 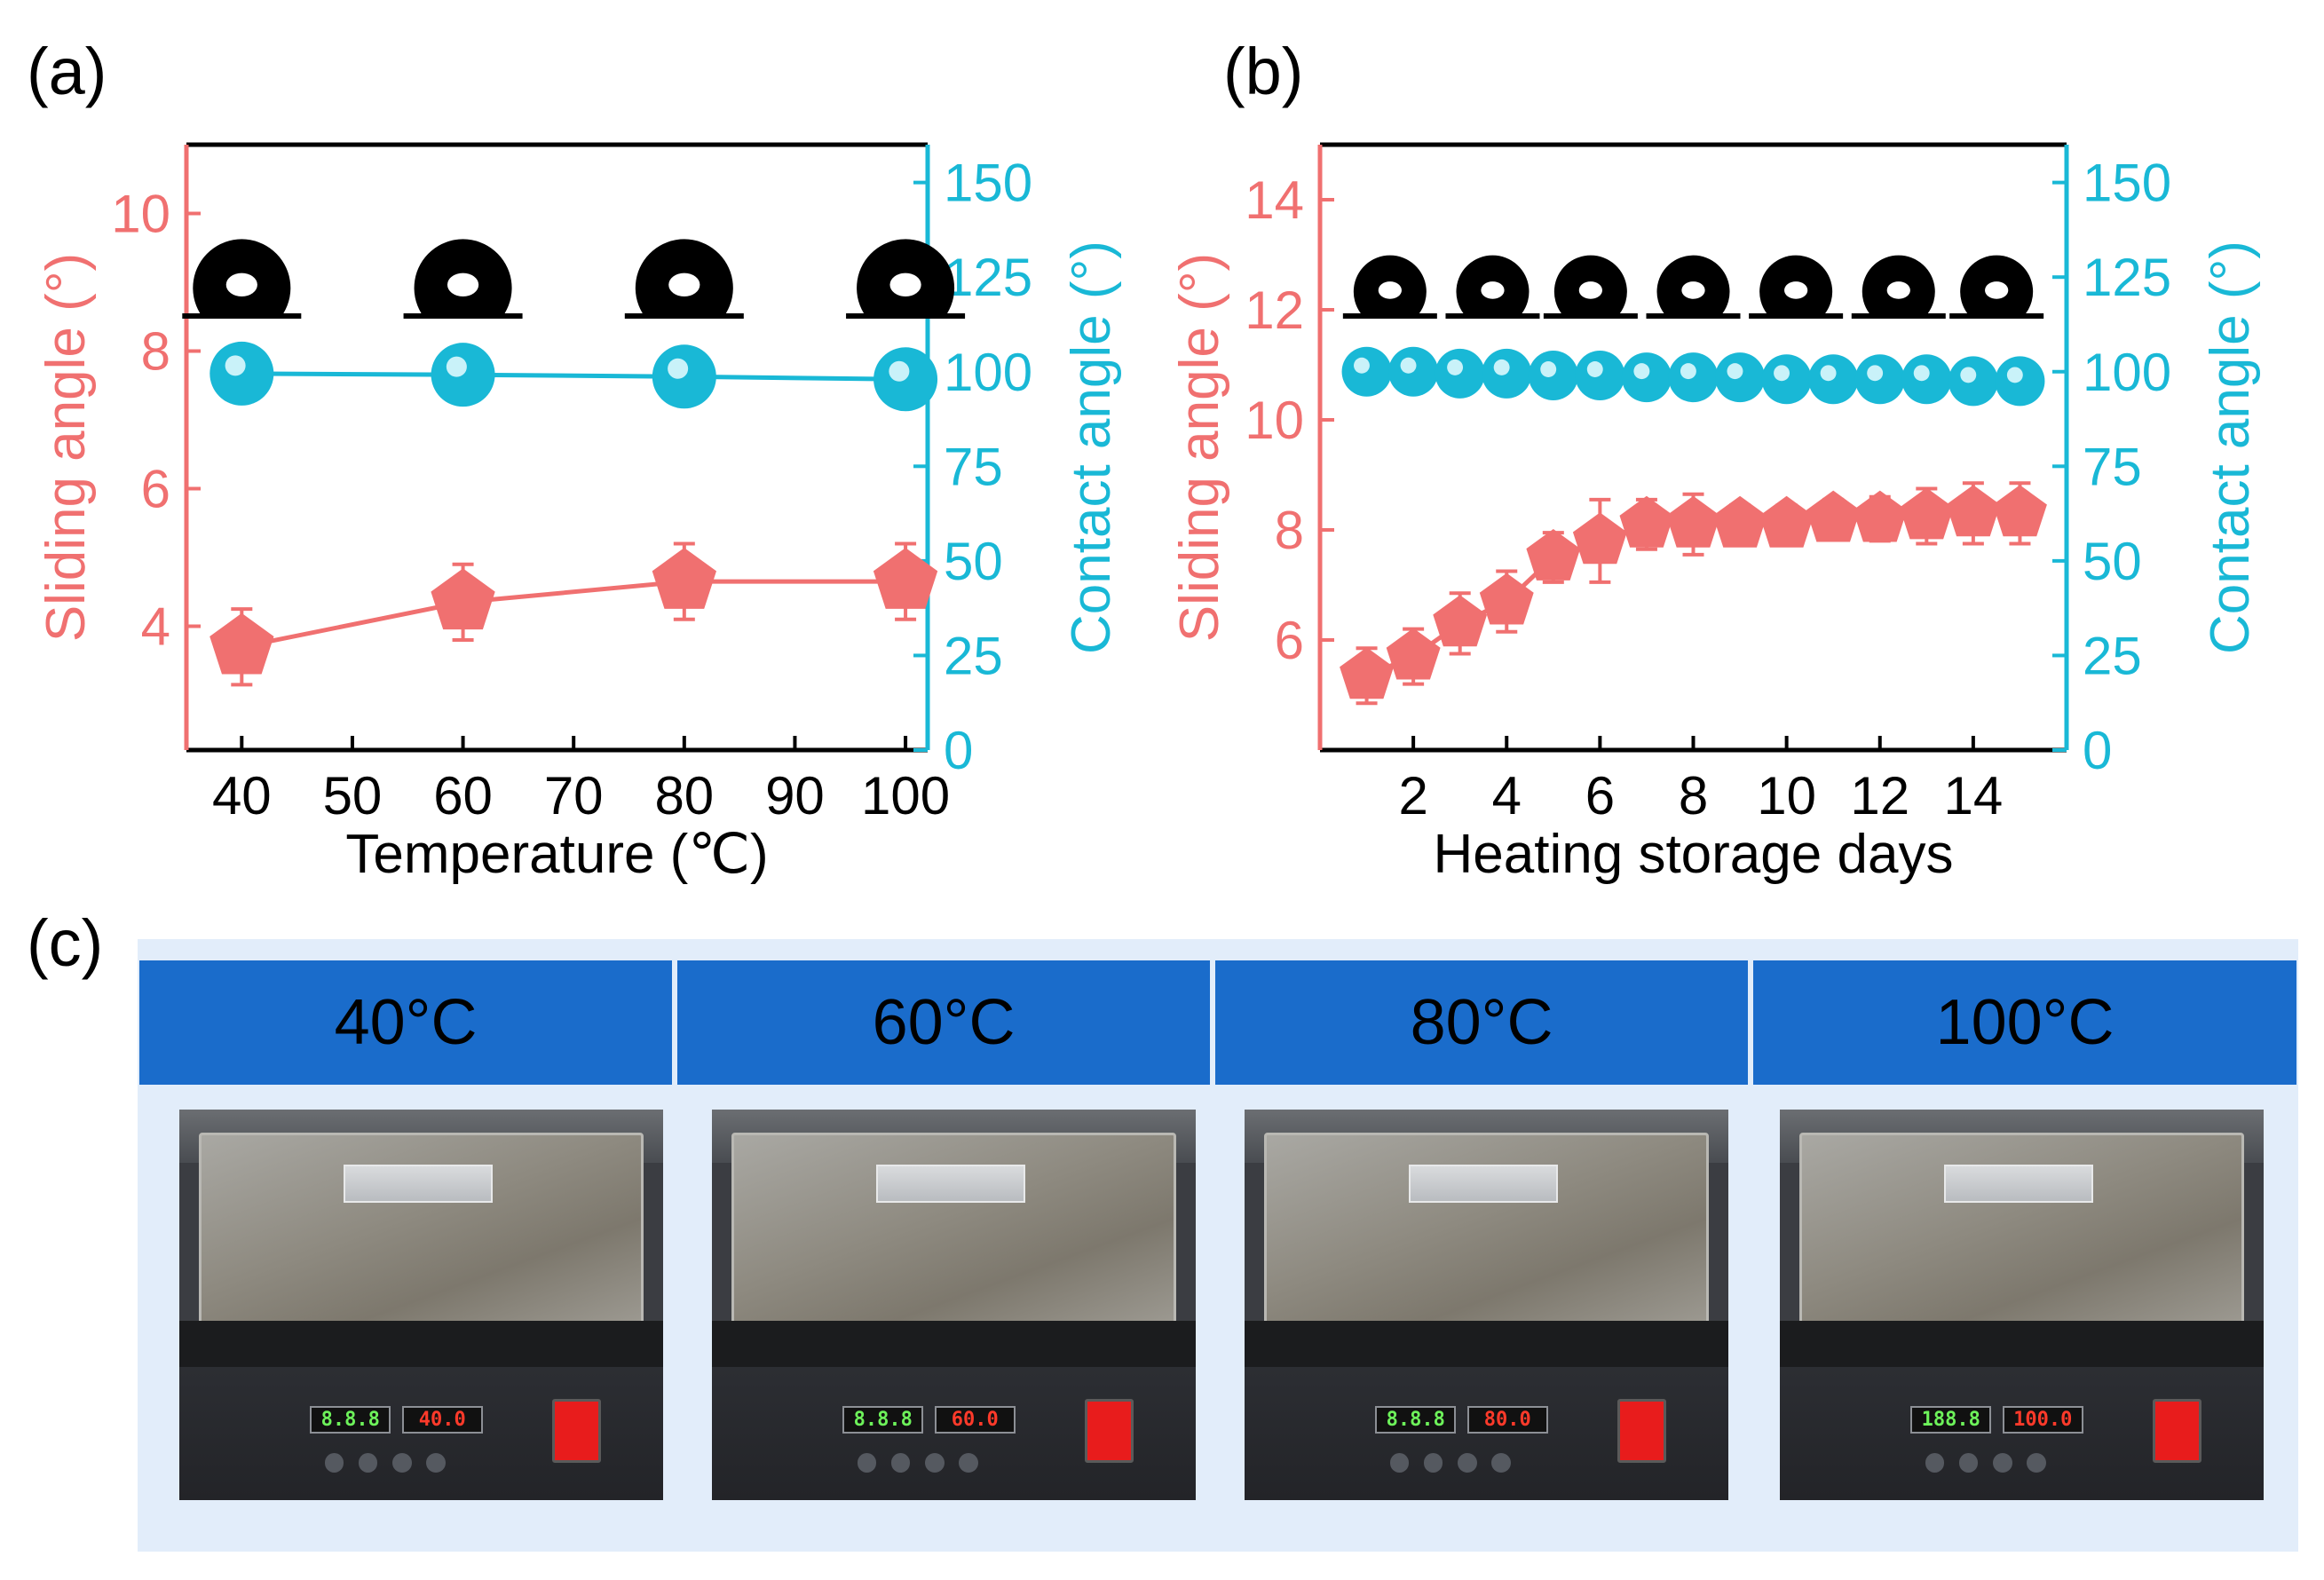 What do you see at coordinates (943, 1022) in the screenshot?
I see `header-60c: 60°C` at bounding box center [943, 1022].